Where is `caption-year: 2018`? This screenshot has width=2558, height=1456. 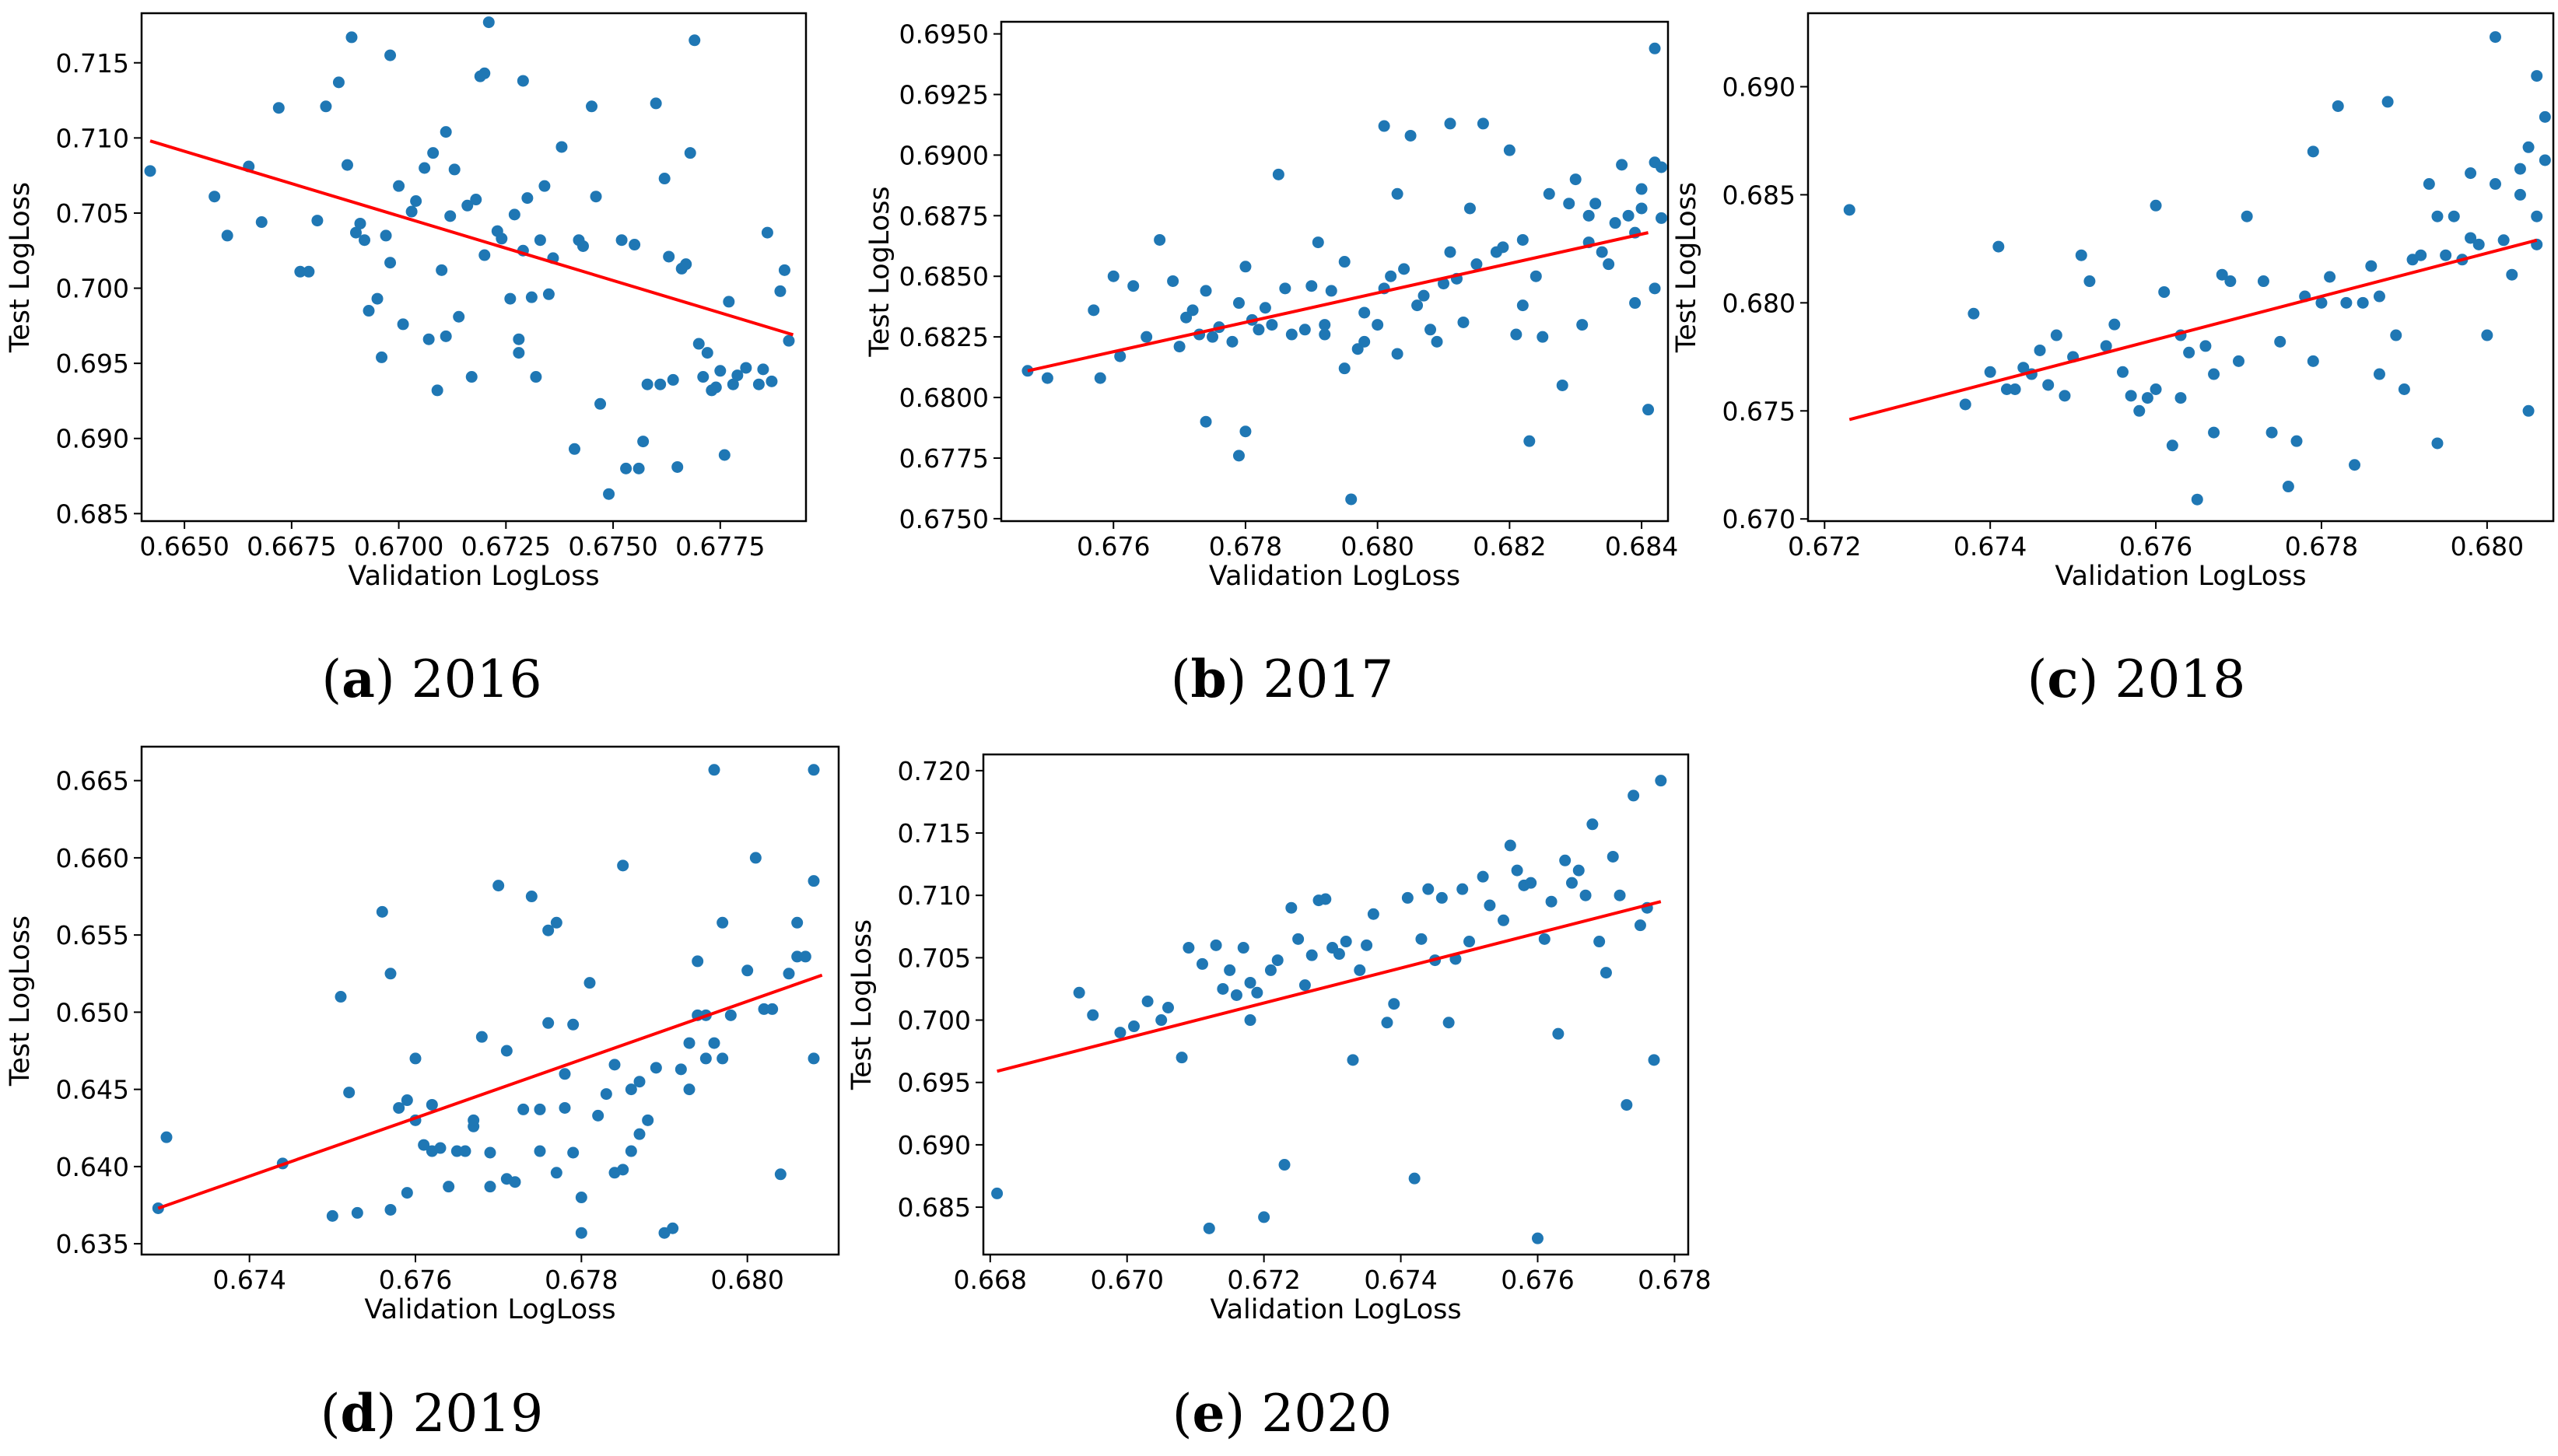 caption-year: 2018 is located at coordinates (2180, 679).